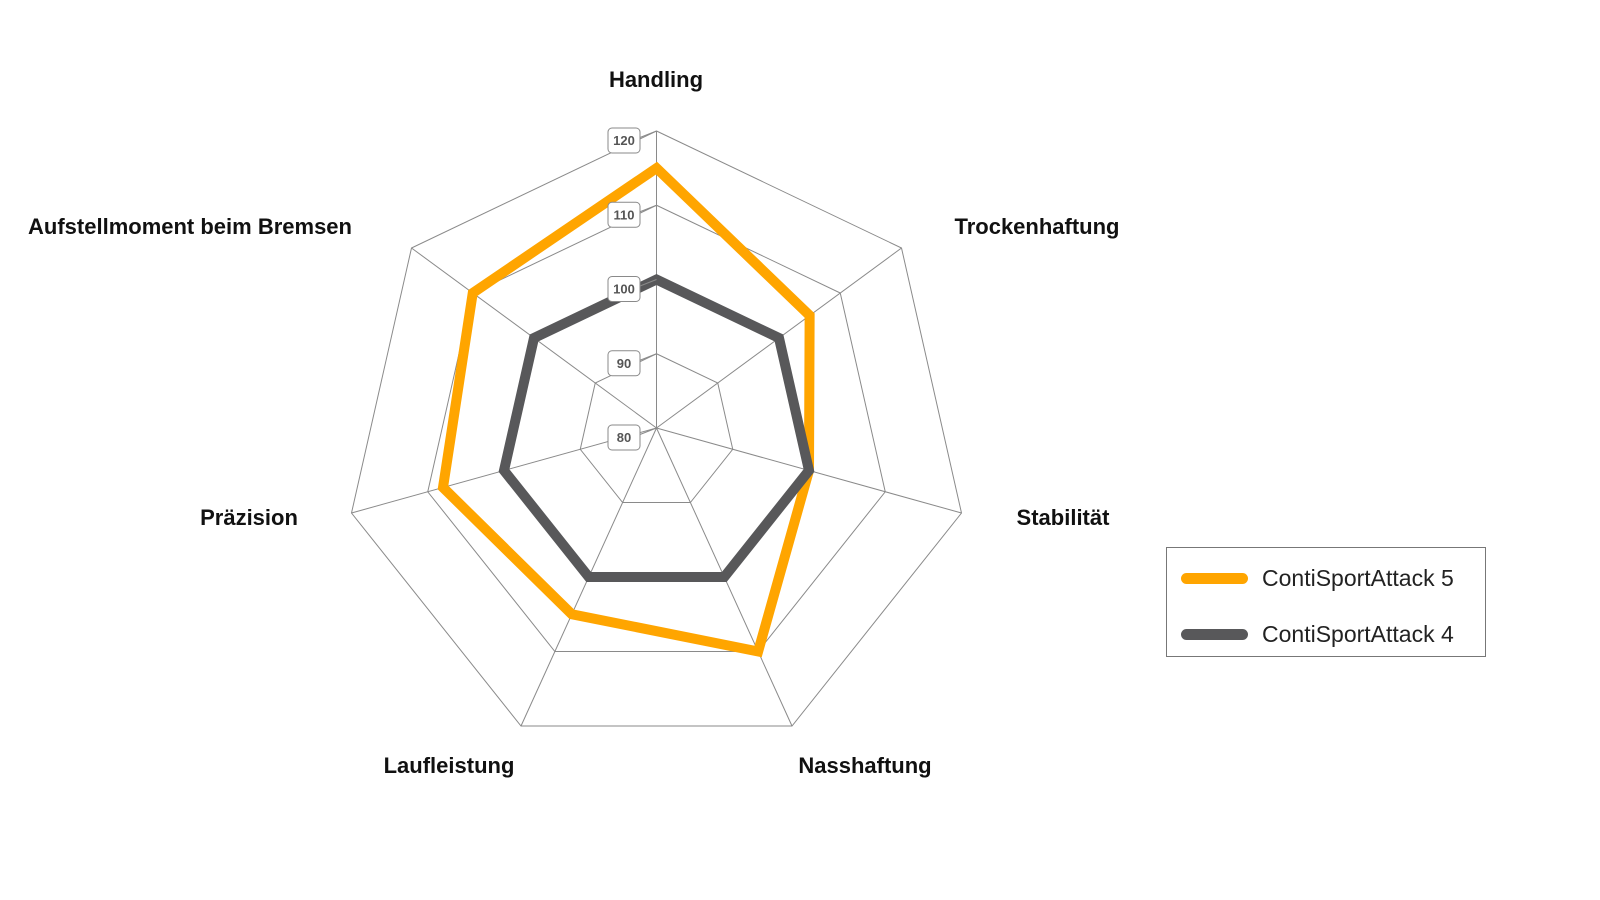 This screenshot has height=900, width=1600. Describe the element at coordinates (190, 226) in the screenshot. I see `axis-label: Aufstellmoment beim Bremsen` at that location.